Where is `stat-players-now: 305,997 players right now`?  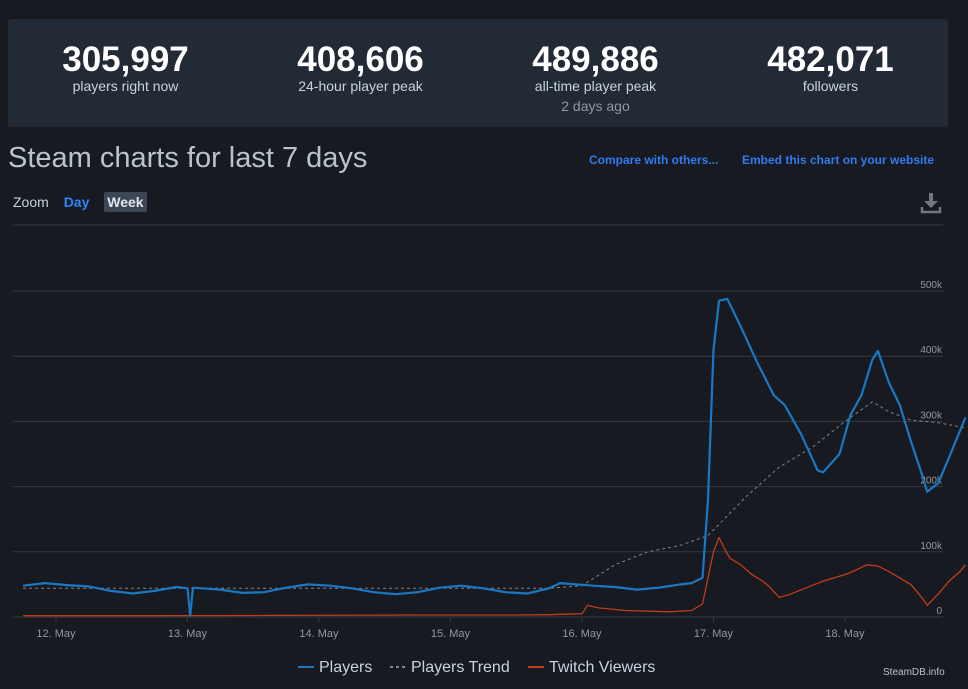 stat-players-now: 305,997 players right now is located at coordinates (125, 68).